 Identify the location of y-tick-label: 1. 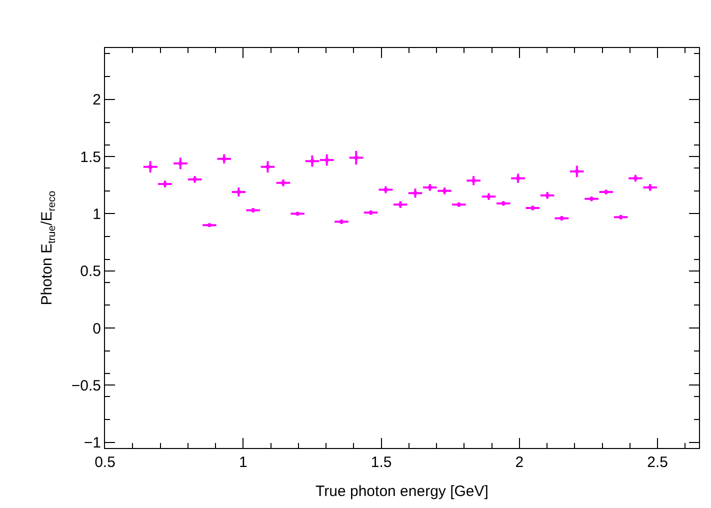
(96, 214).